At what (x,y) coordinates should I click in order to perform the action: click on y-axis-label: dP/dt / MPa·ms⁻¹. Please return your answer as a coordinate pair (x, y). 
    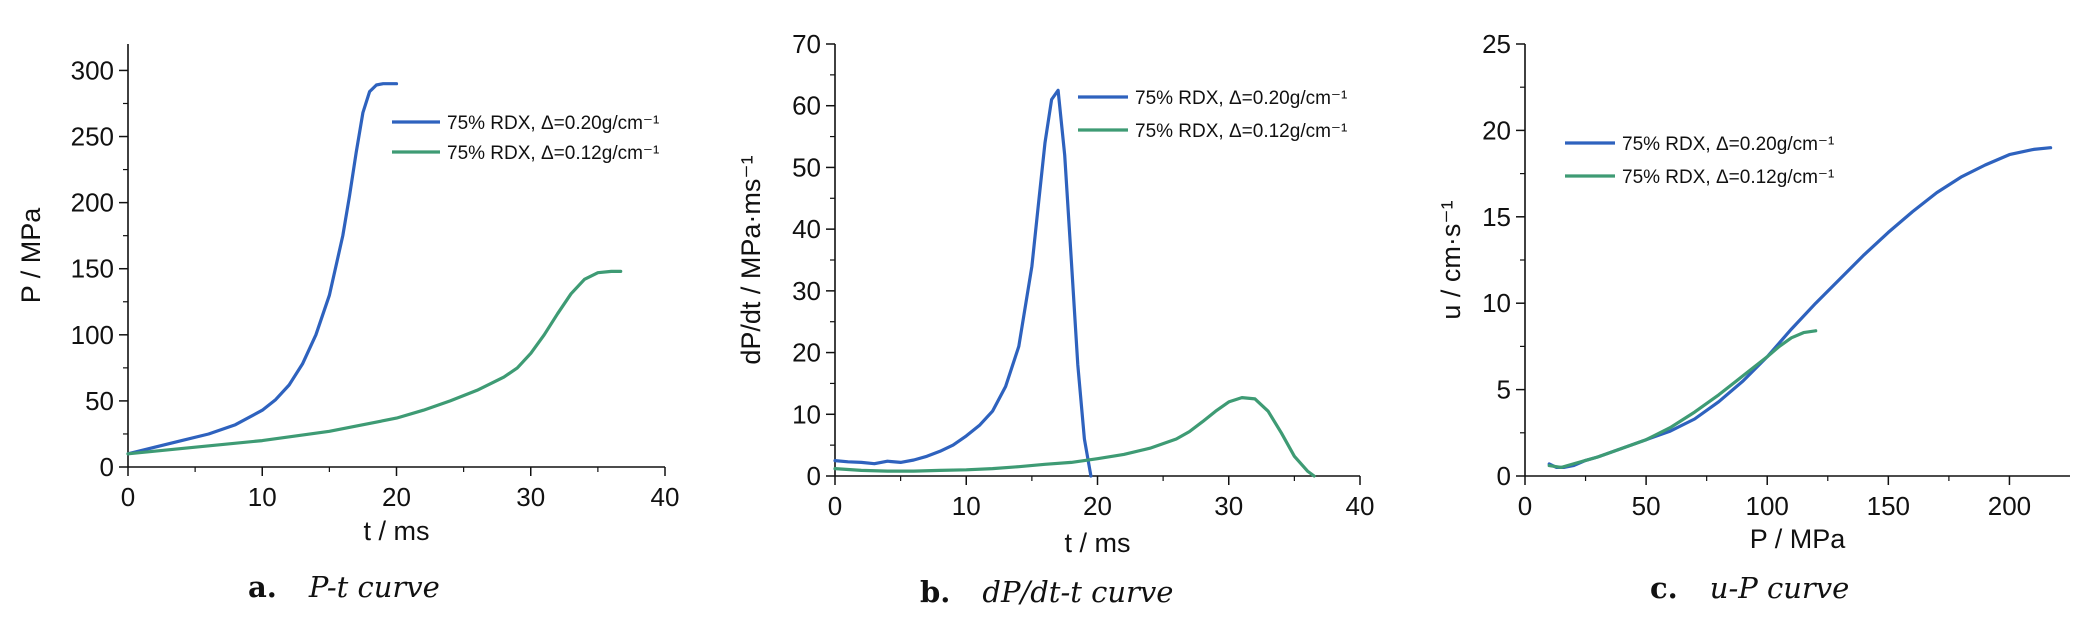
    Looking at the image, I should click on (751, 259).